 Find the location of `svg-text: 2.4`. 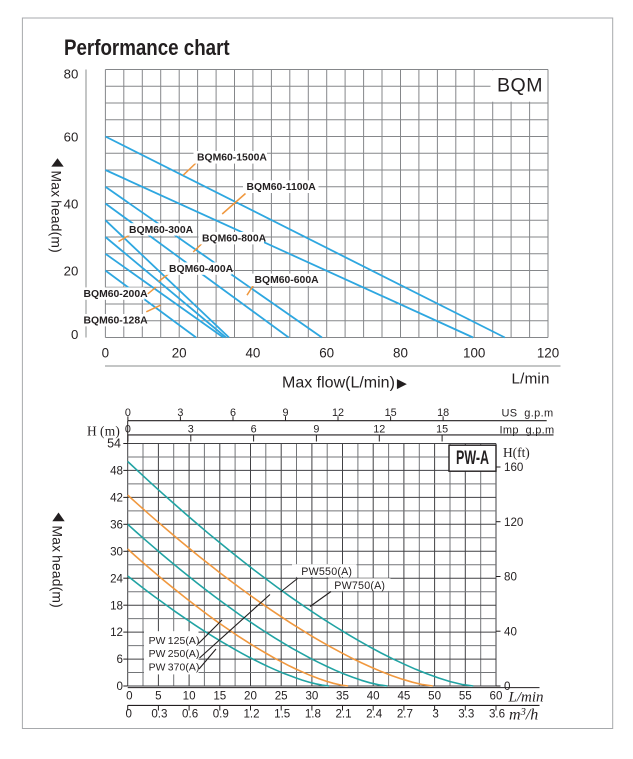

svg-text: 2.4 is located at coordinates (374, 714).